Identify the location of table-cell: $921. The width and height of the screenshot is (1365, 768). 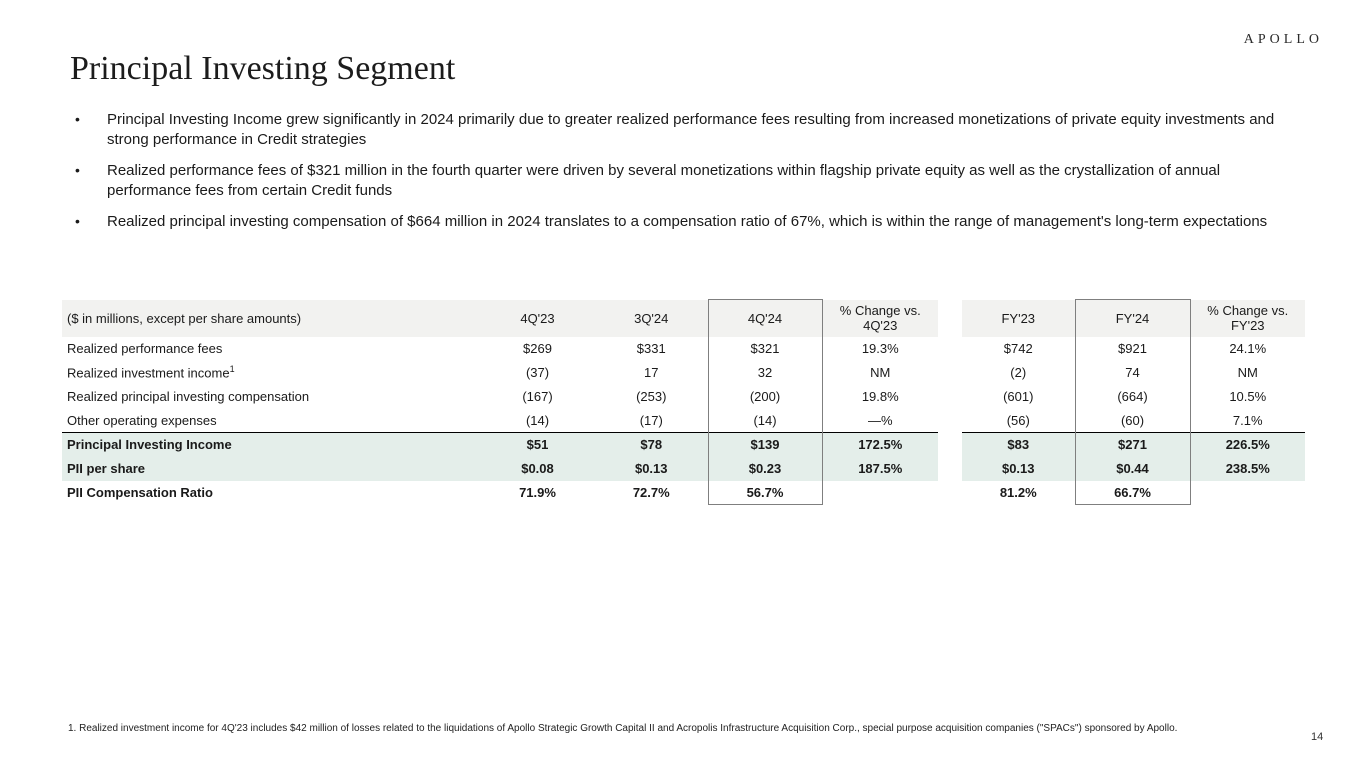
(1132, 348).